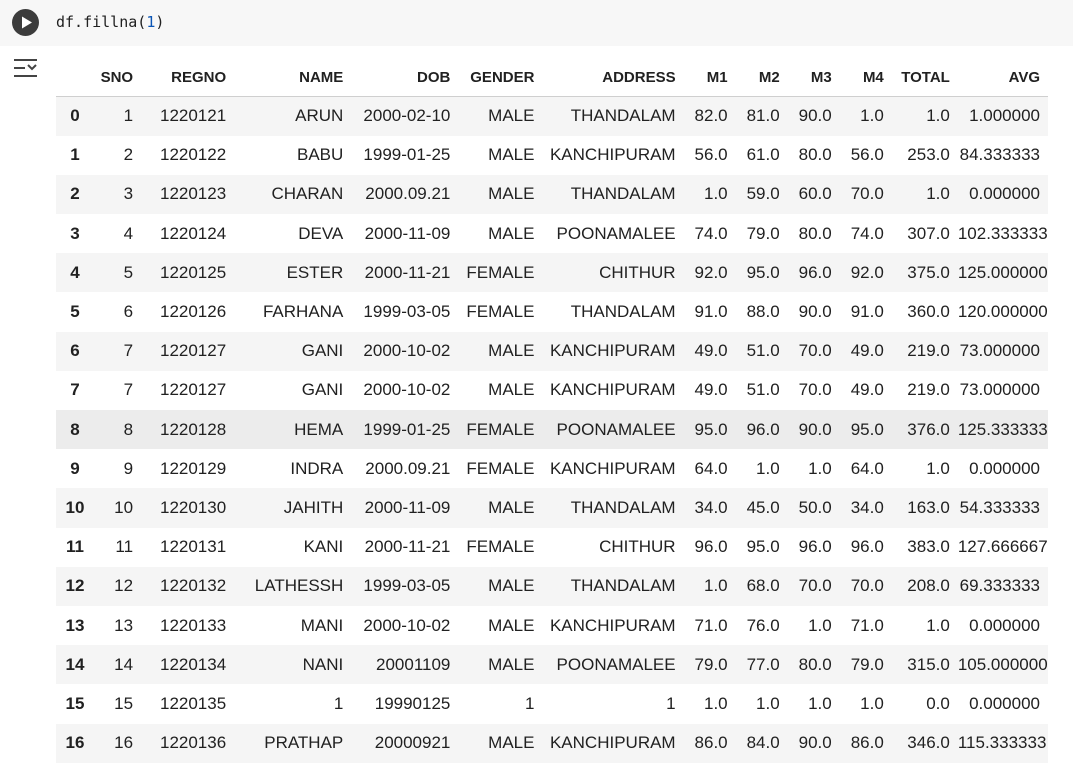 The width and height of the screenshot is (1073, 763). What do you see at coordinates (500, 77) in the screenshot?
I see `column-header: GENDER` at bounding box center [500, 77].